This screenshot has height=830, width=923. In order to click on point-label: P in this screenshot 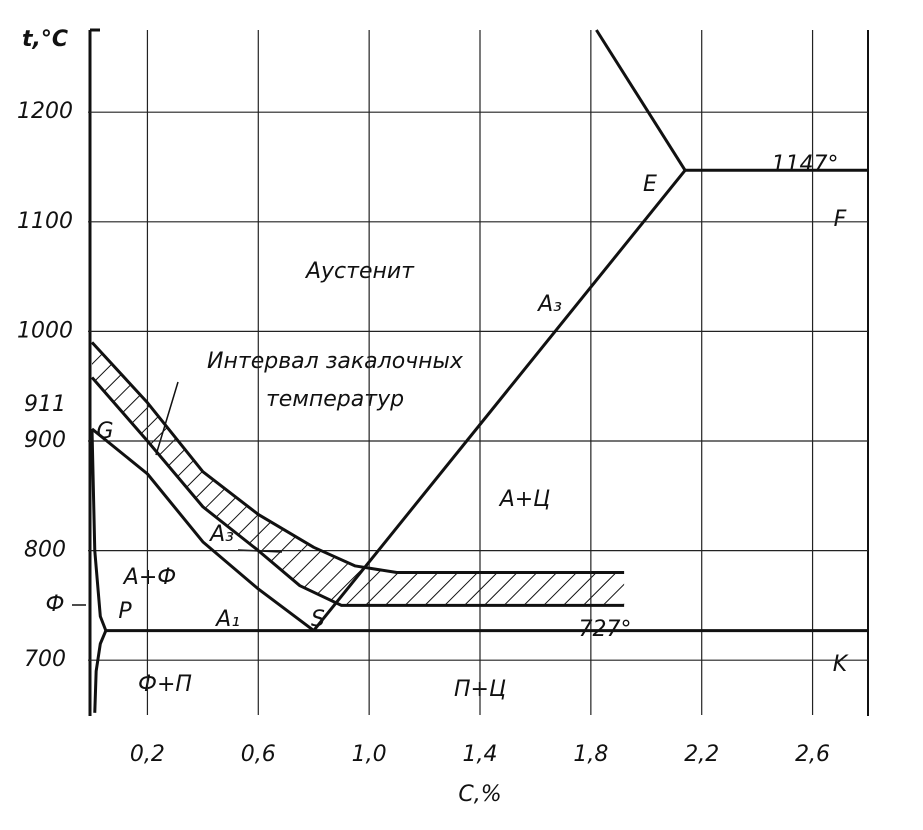, I will do `click(125, 611)`.